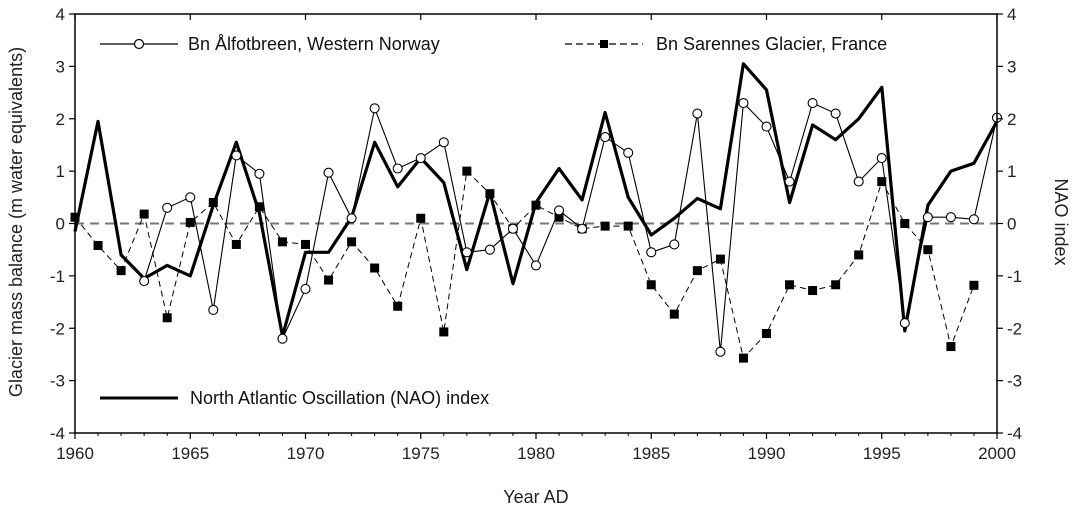 This screenshot has height=512, width=1076. What do you see at coordinates (1014, 276) in the screenshot?
I see `y2-tick-label: -1` at bounding box center [1014, 276].